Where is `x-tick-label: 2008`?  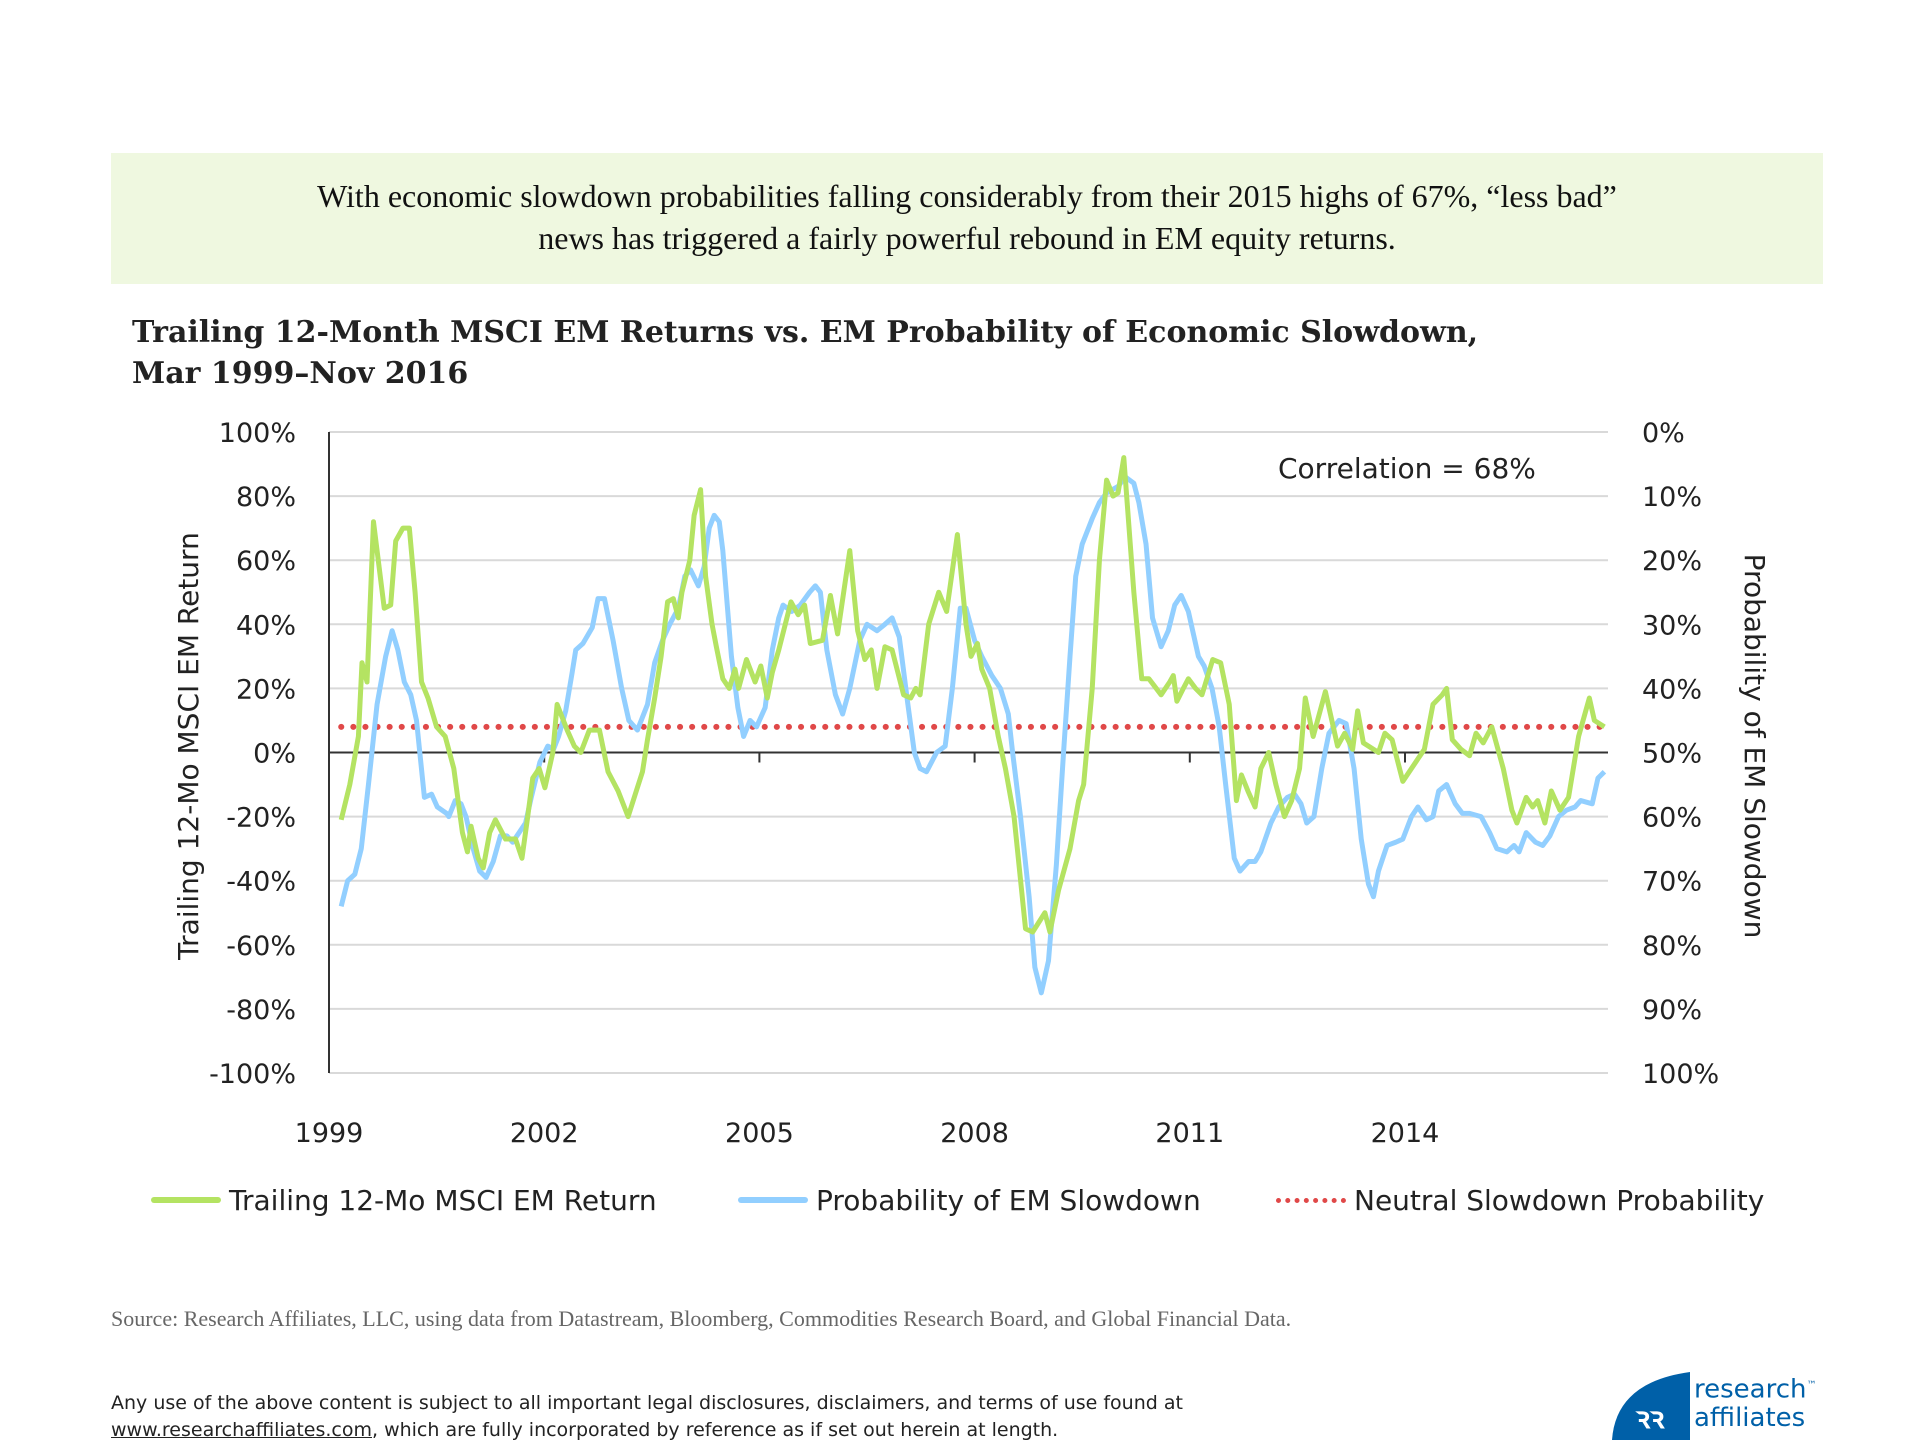
x-tick-label: 2008 is located at coordinates (974, 1133).